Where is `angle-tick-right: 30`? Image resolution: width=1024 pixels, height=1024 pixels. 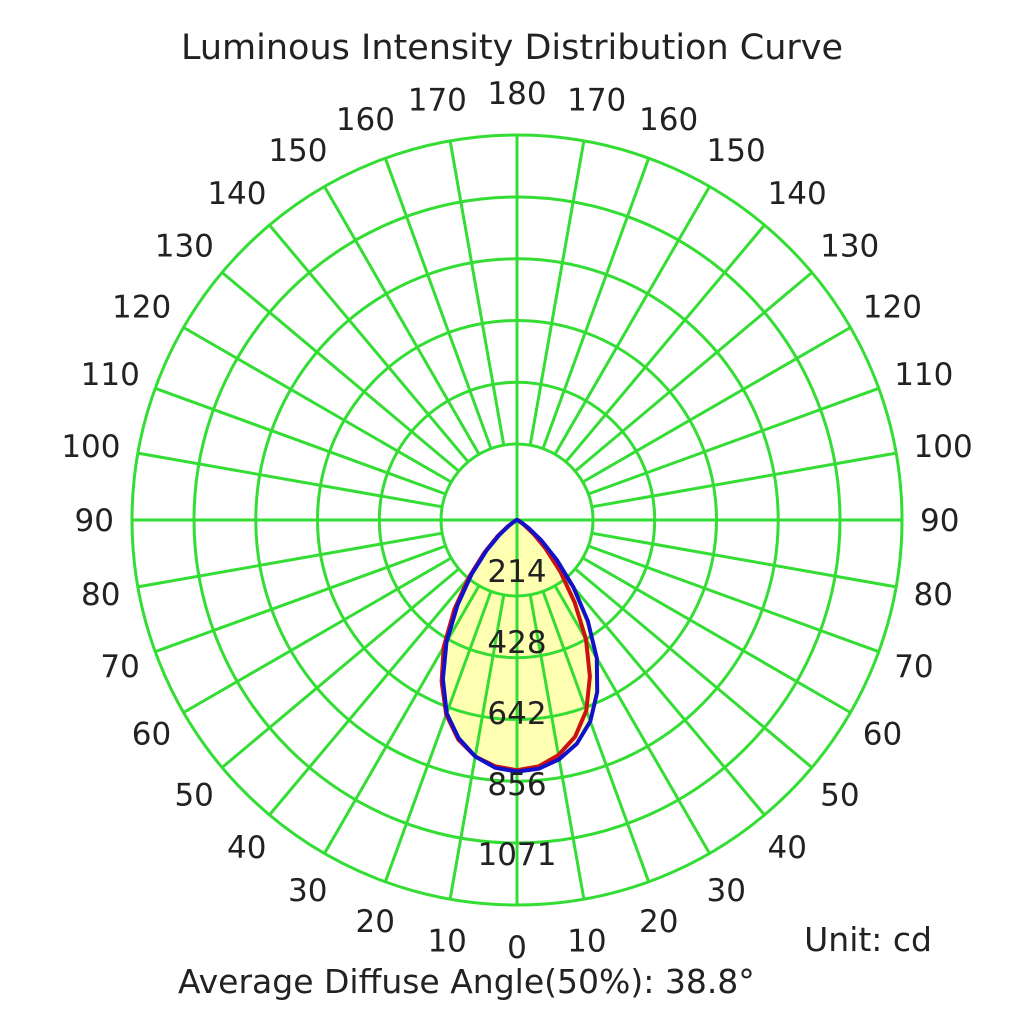
angle-tick-right: 30 is located at coordinates (726, 891).